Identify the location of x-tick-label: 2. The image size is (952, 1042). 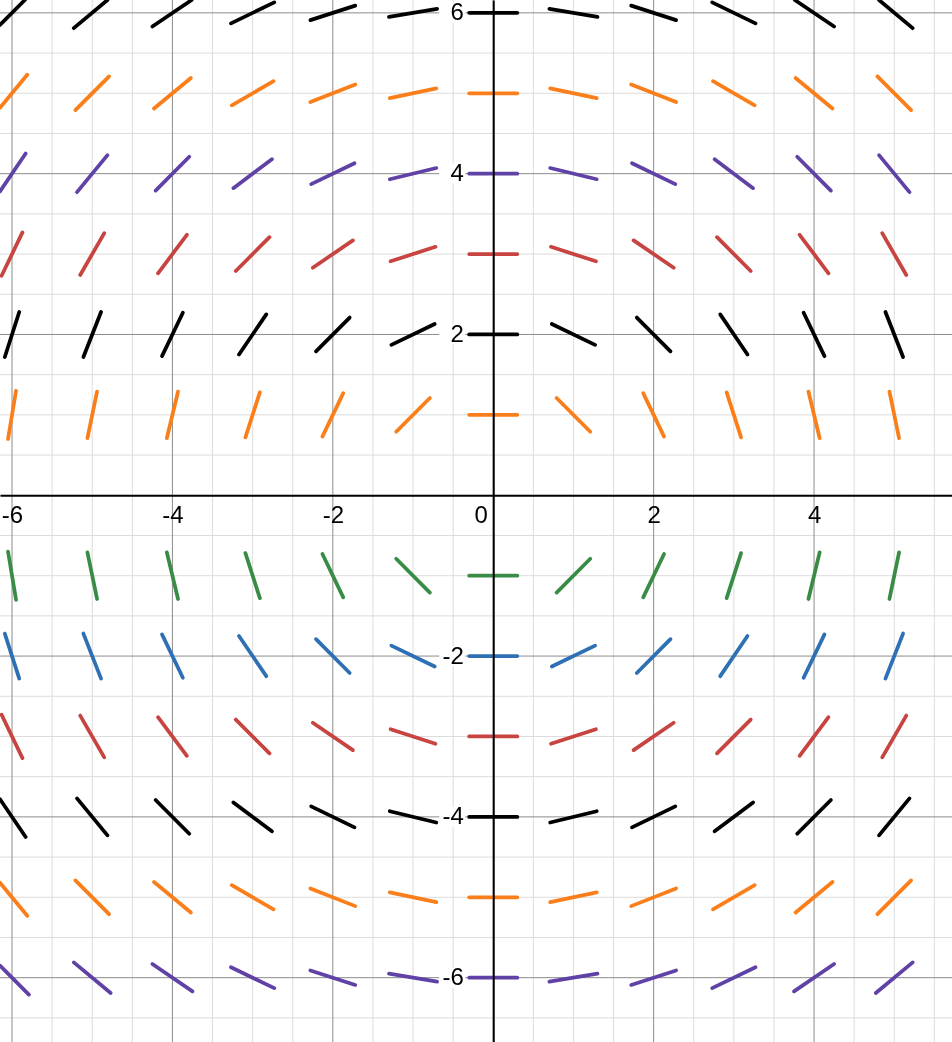
(654, 514).